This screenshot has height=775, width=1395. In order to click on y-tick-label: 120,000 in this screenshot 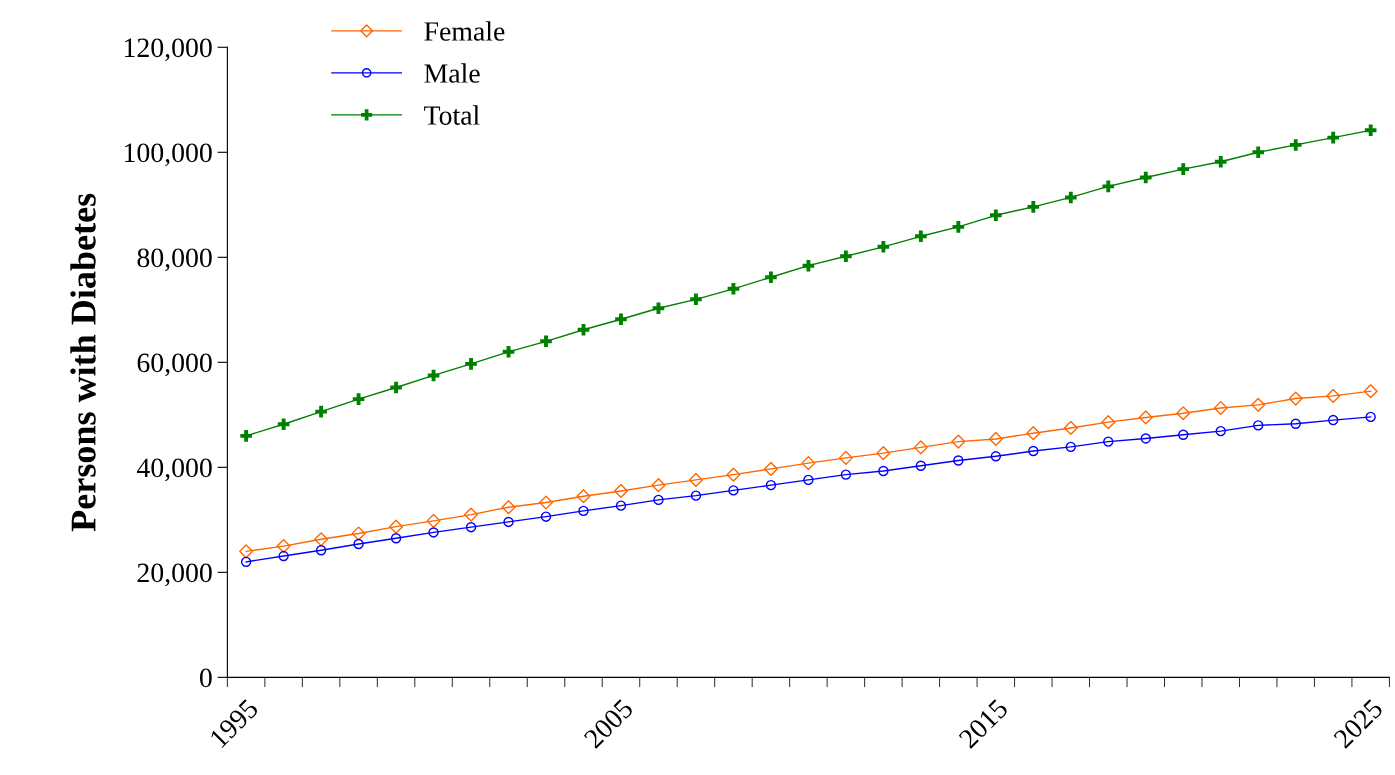, I will do `click(168, 50)`.